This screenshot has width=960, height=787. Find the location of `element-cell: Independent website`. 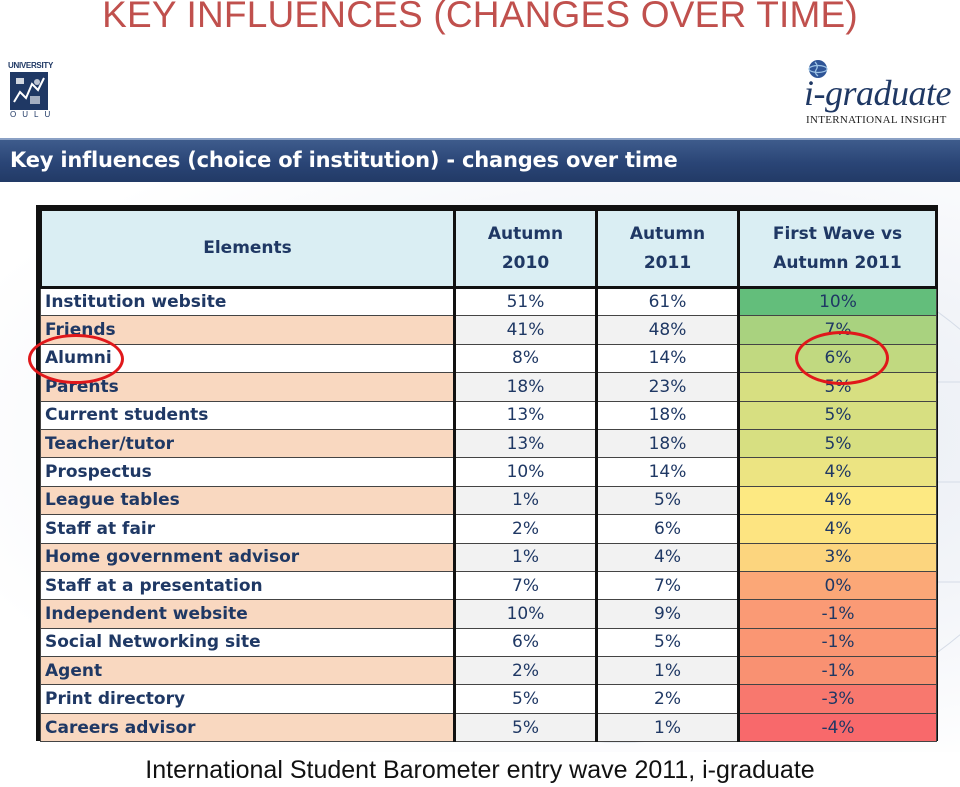

element-cell: Independent website is located at coordinates (248, 614).